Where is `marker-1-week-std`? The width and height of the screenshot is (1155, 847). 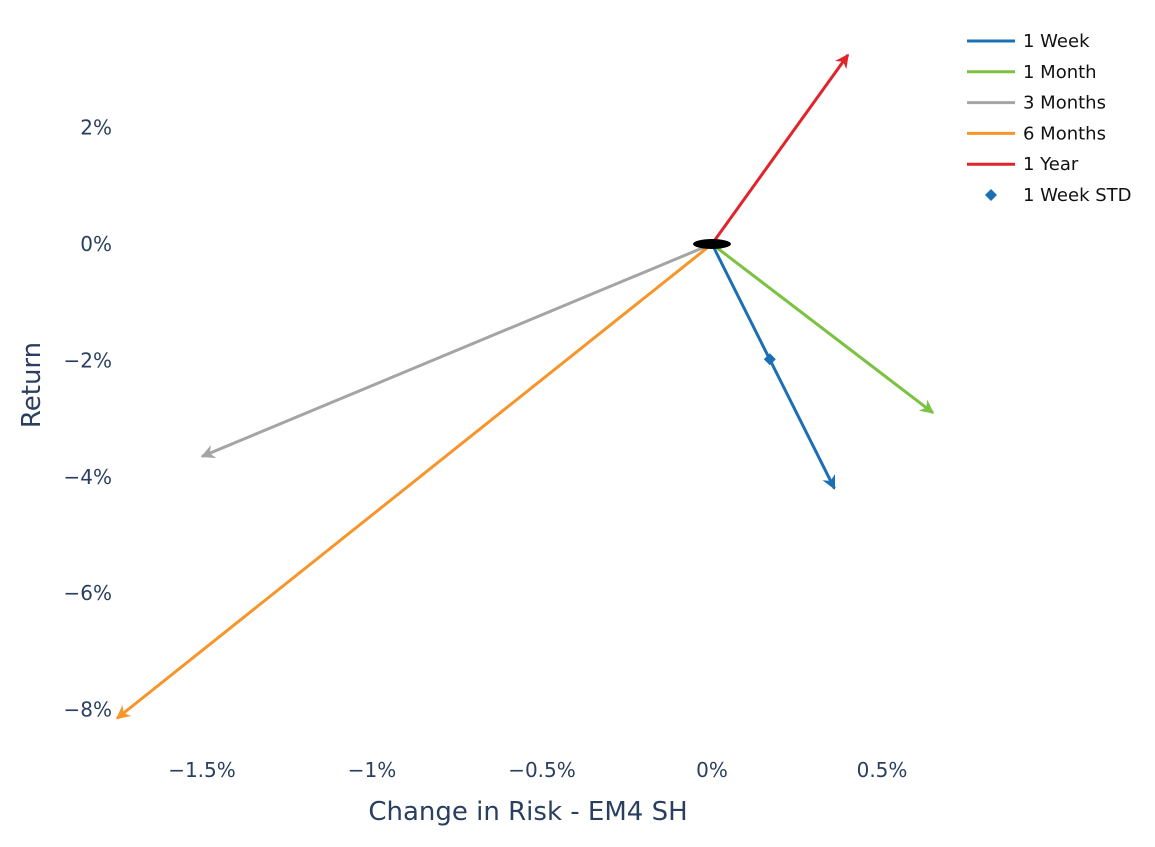 marker-1-week-std is located at coordinates (769, 359).